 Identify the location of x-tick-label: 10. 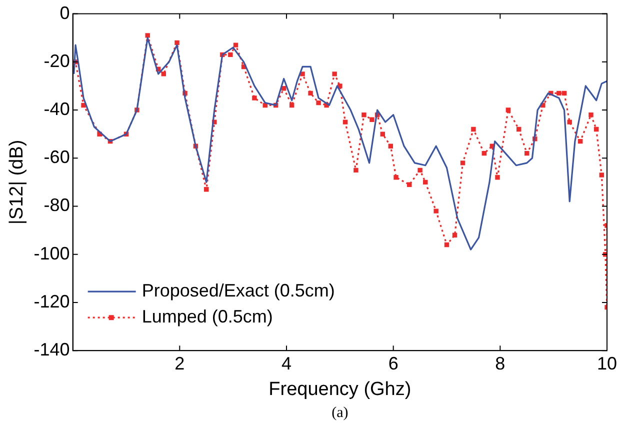
(607, 363).